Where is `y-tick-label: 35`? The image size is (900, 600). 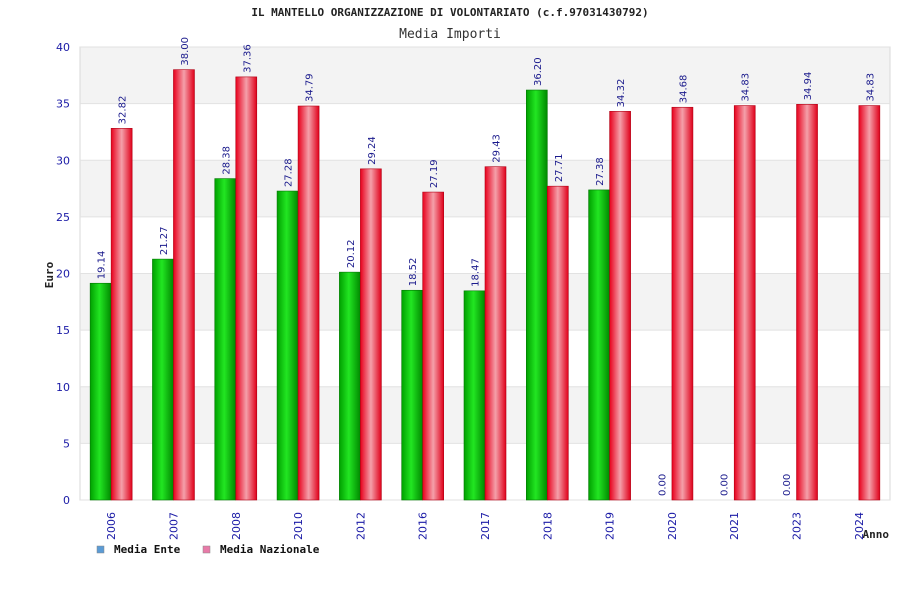
y-tick-label: 35 is located at coordinates (63, 104).